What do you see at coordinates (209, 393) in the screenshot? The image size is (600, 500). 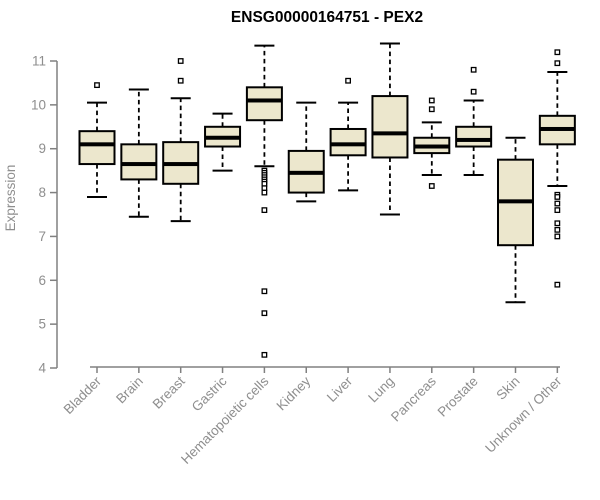 I see `x-tick-label-gastric: Gastric` at bounding box center [209, 393].